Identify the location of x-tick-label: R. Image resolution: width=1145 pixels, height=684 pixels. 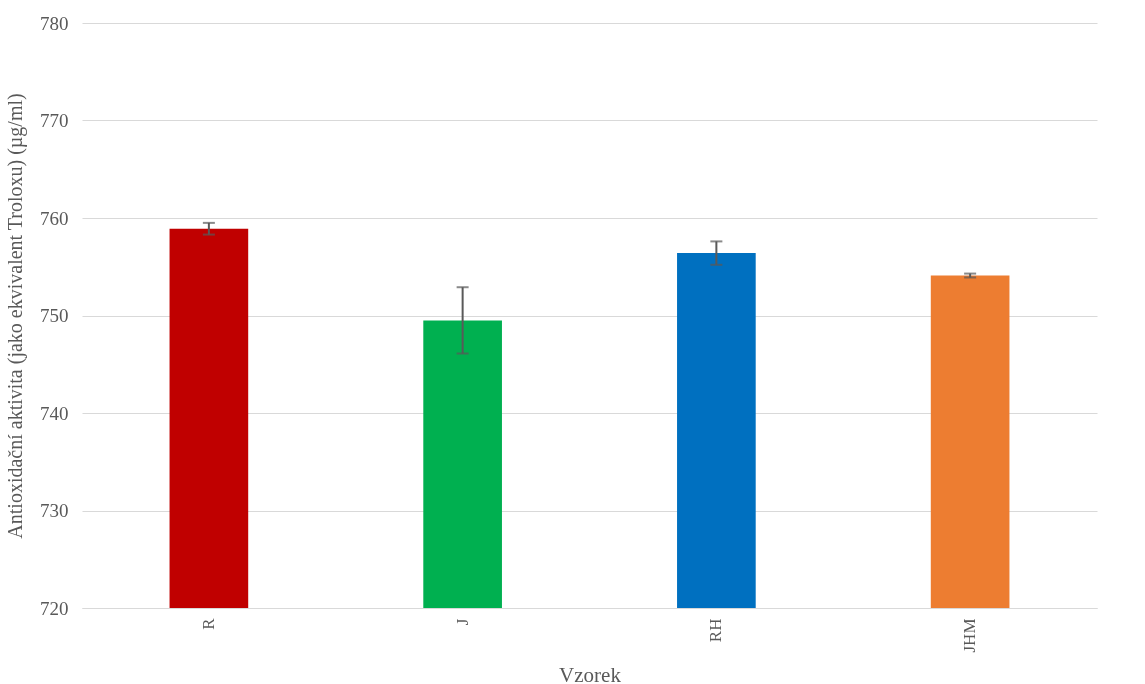
(208, 623).